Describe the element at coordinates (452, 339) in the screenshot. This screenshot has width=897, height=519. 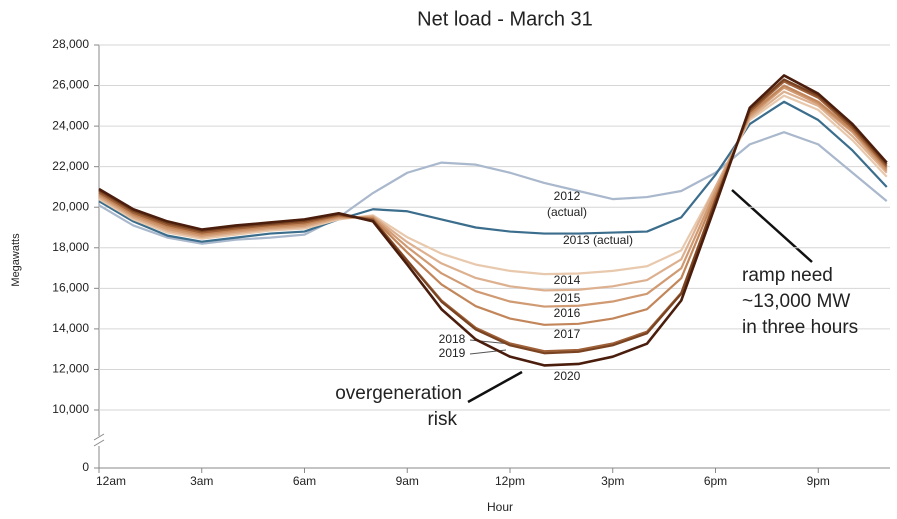
I see `series-label: 2018` at that location.